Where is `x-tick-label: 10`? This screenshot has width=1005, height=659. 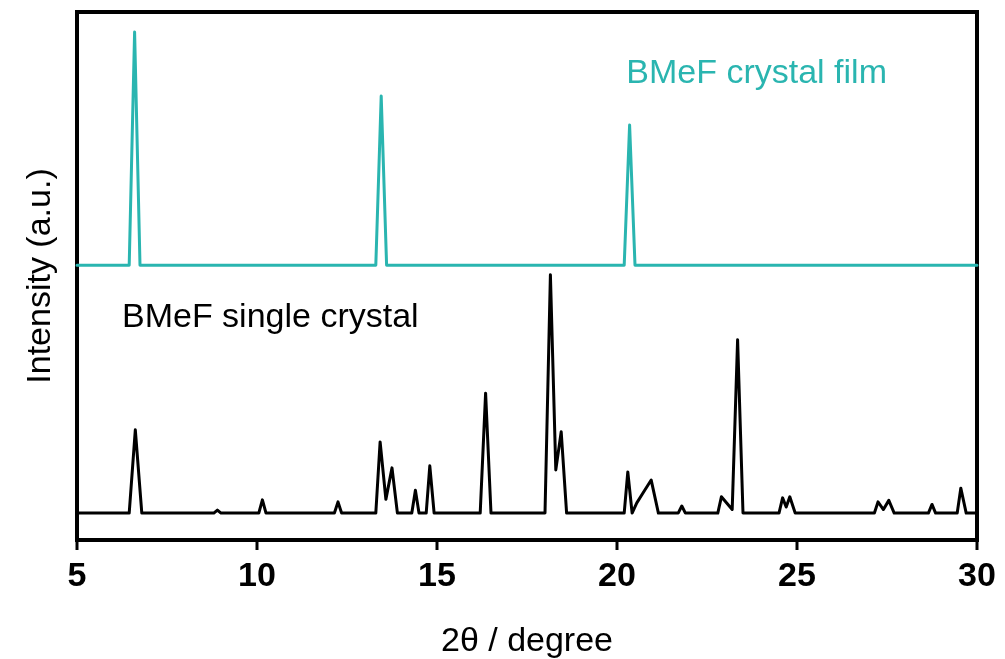
x-tick-label: 10 is located at coordinates (257, 574).